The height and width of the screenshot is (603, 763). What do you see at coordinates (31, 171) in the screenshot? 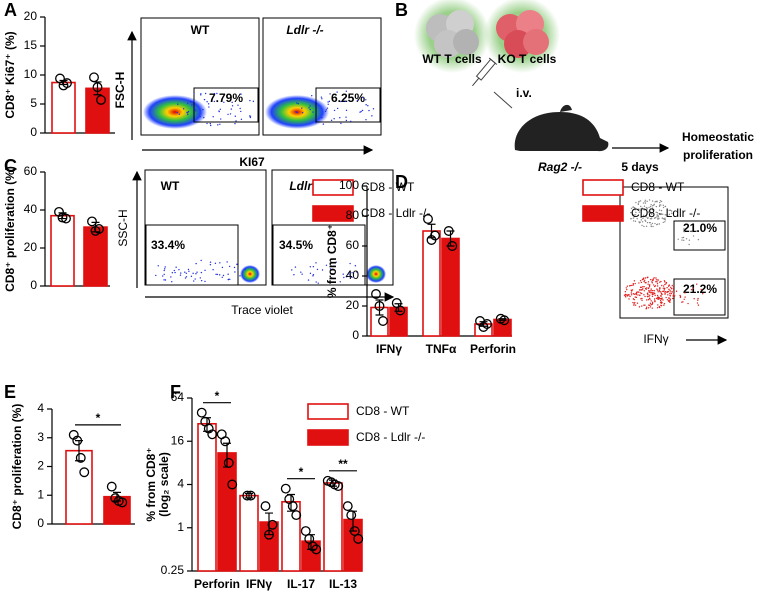
I see `y-tick-label: 60` at bounding box center [31, 171].